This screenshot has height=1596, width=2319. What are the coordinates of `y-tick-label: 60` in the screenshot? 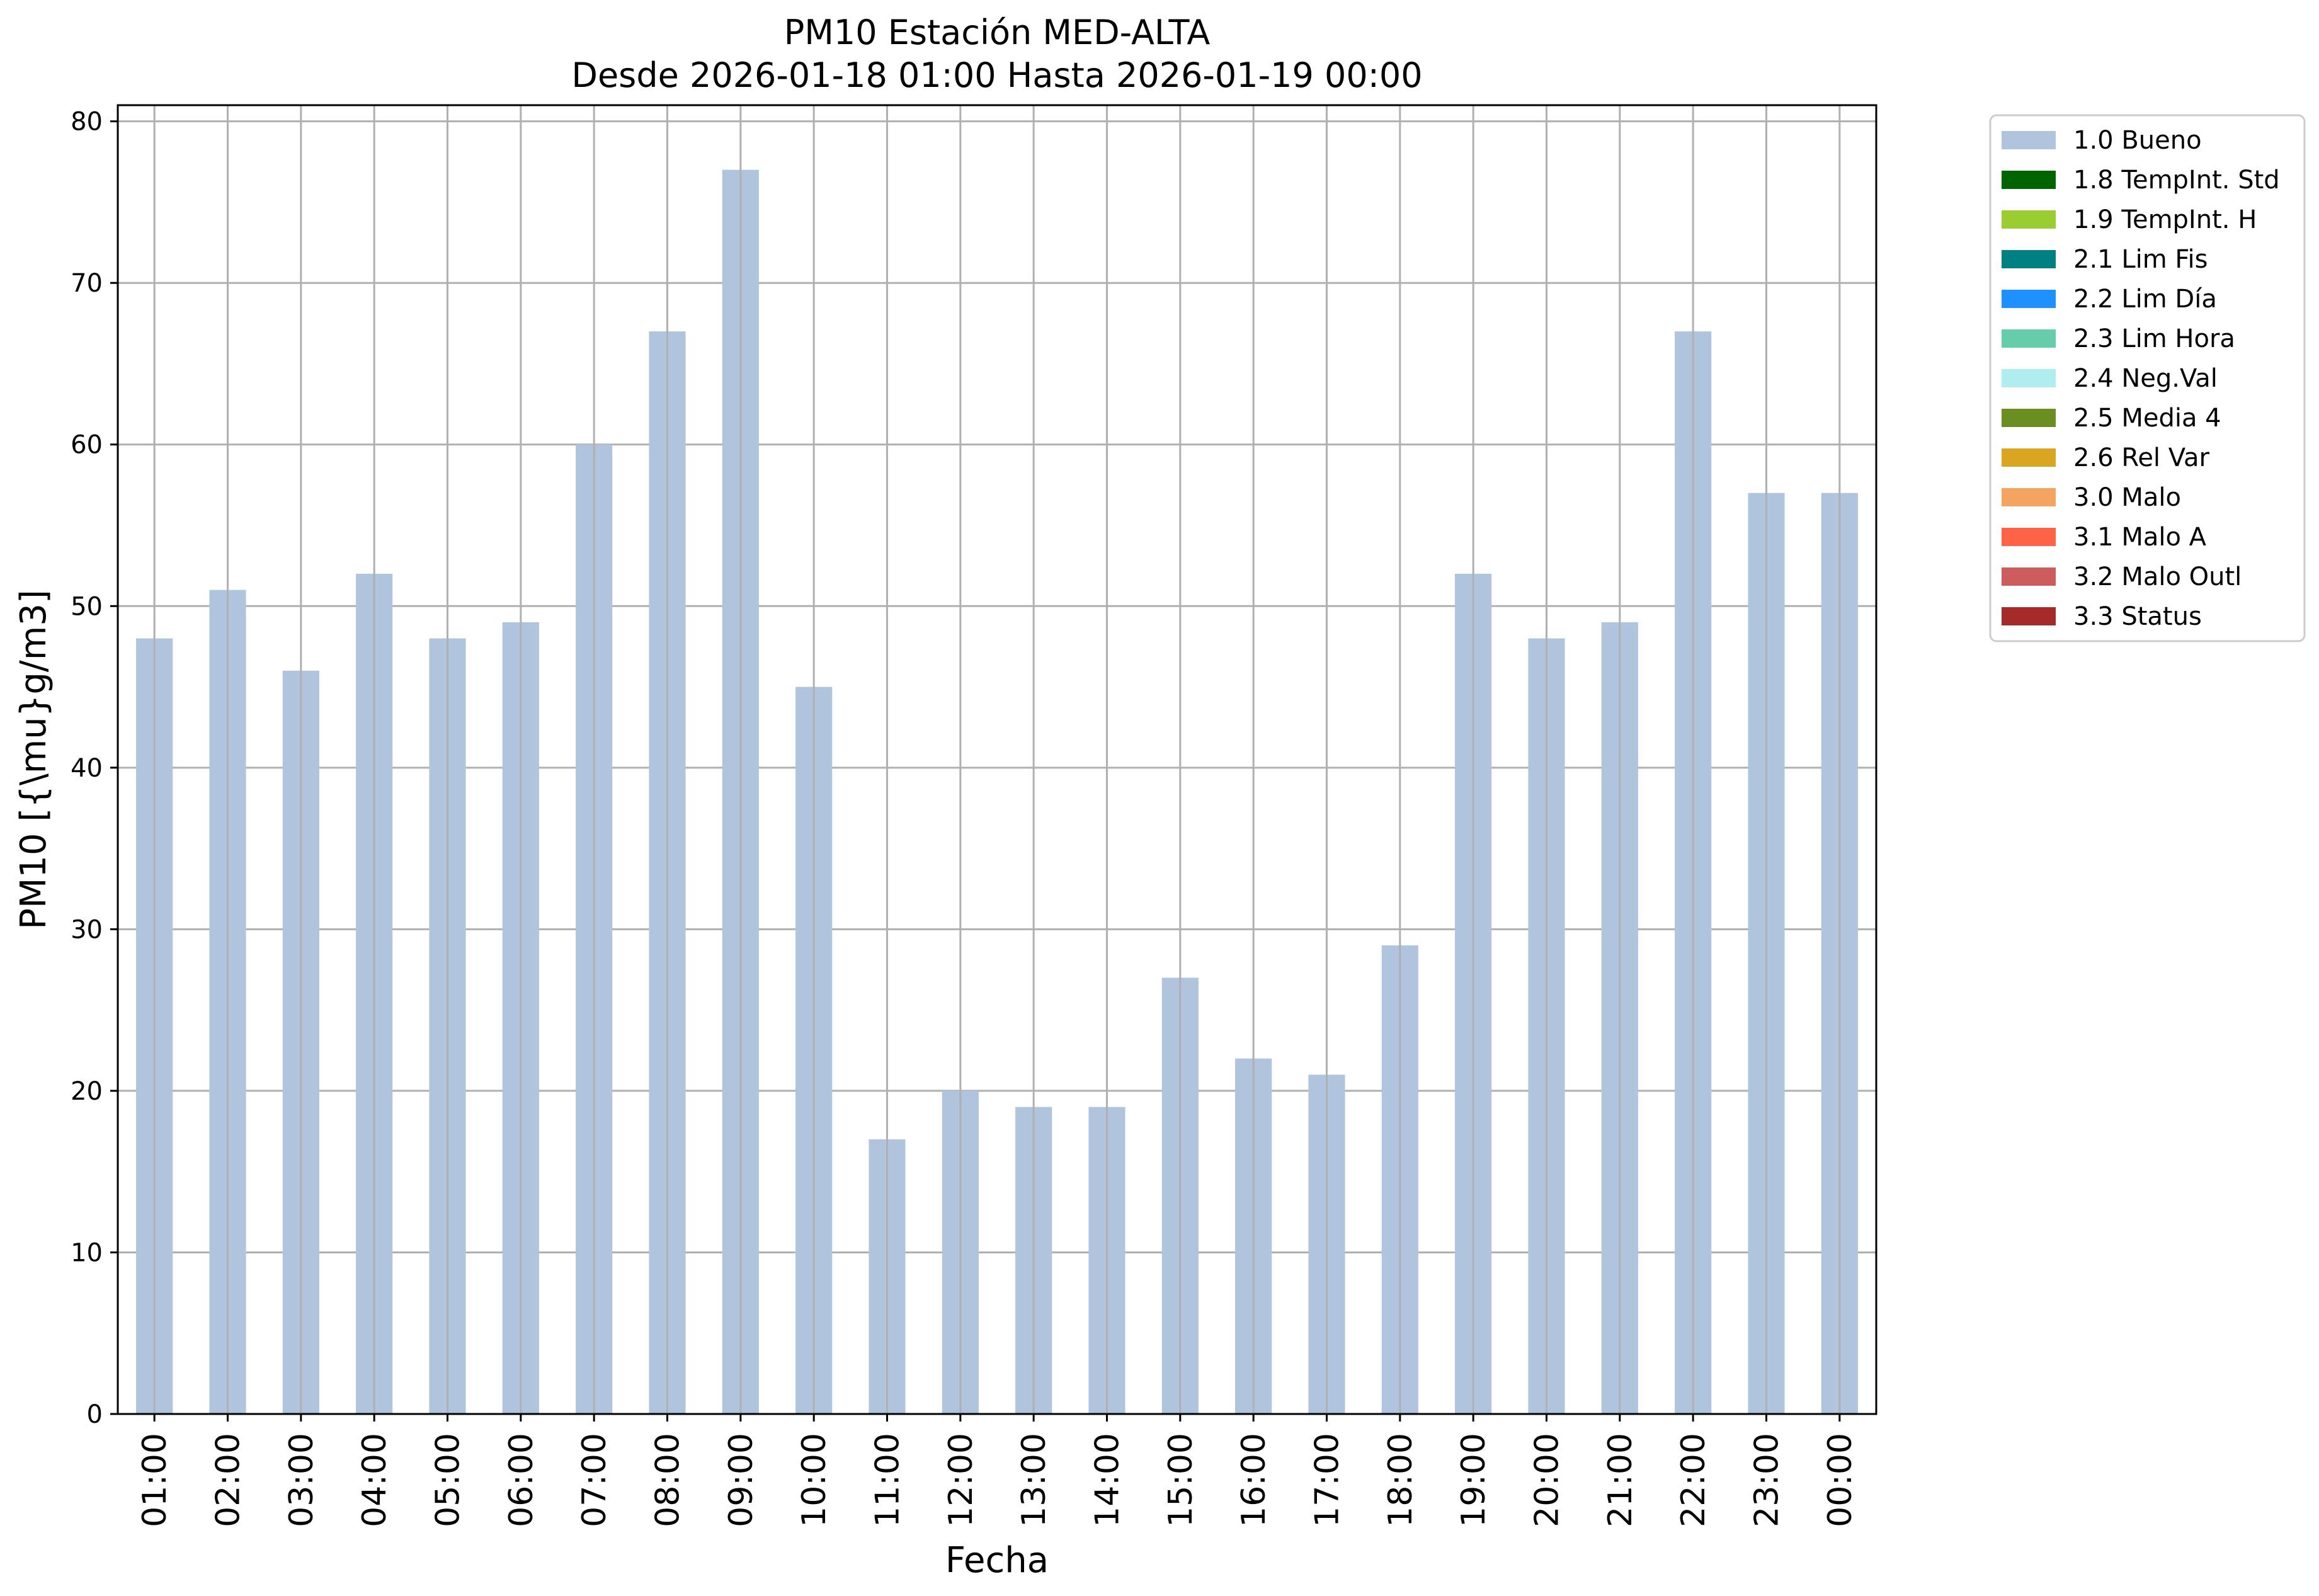 It's located at (87, 445).